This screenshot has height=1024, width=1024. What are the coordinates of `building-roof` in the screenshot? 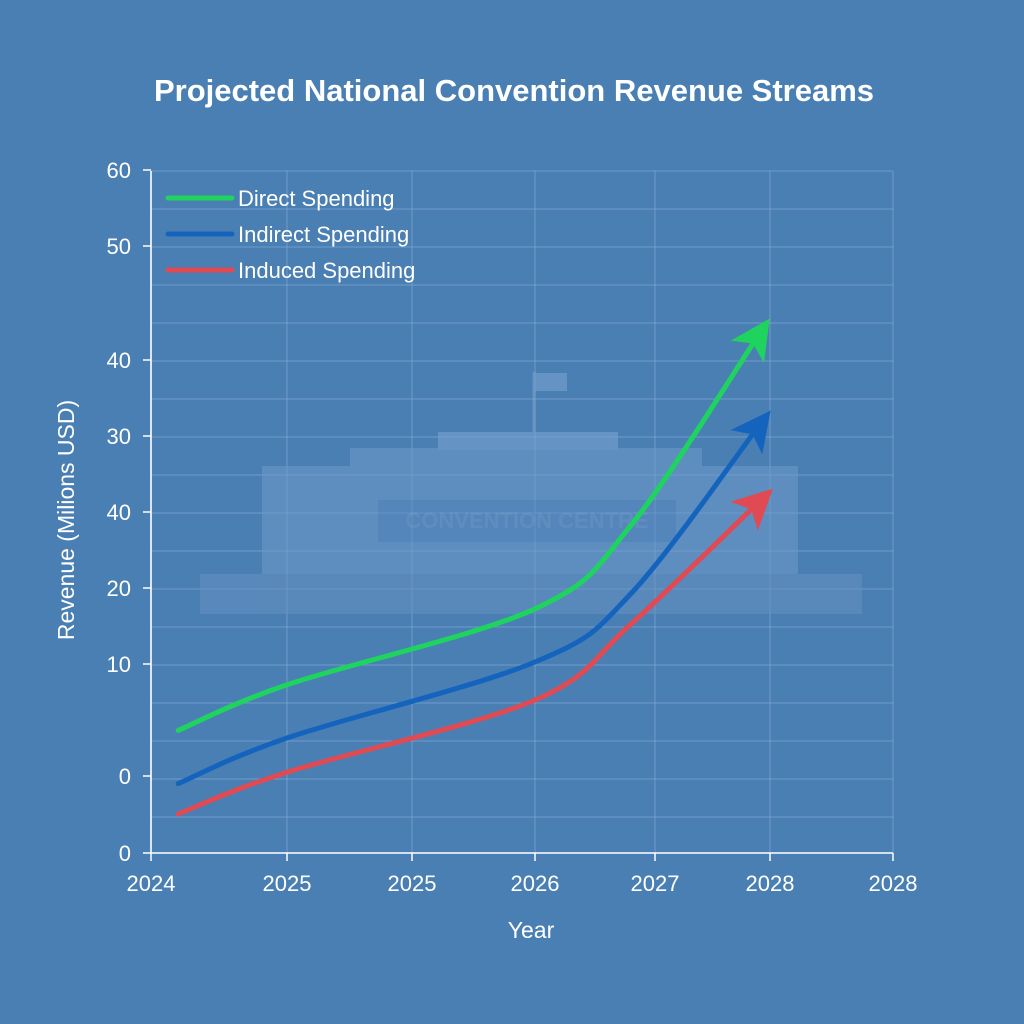 It's located at (528, 441).